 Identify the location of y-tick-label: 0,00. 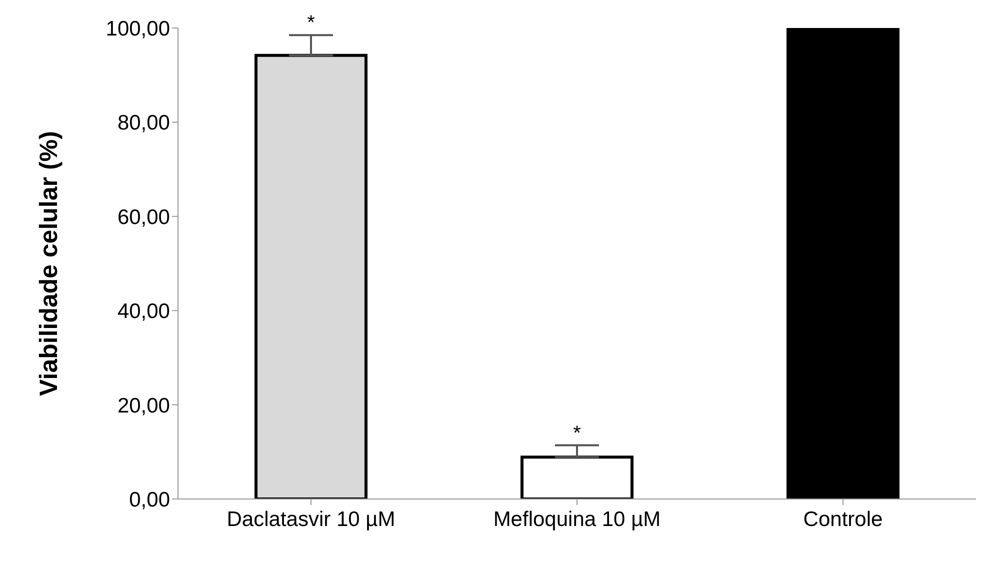
(149, 500).